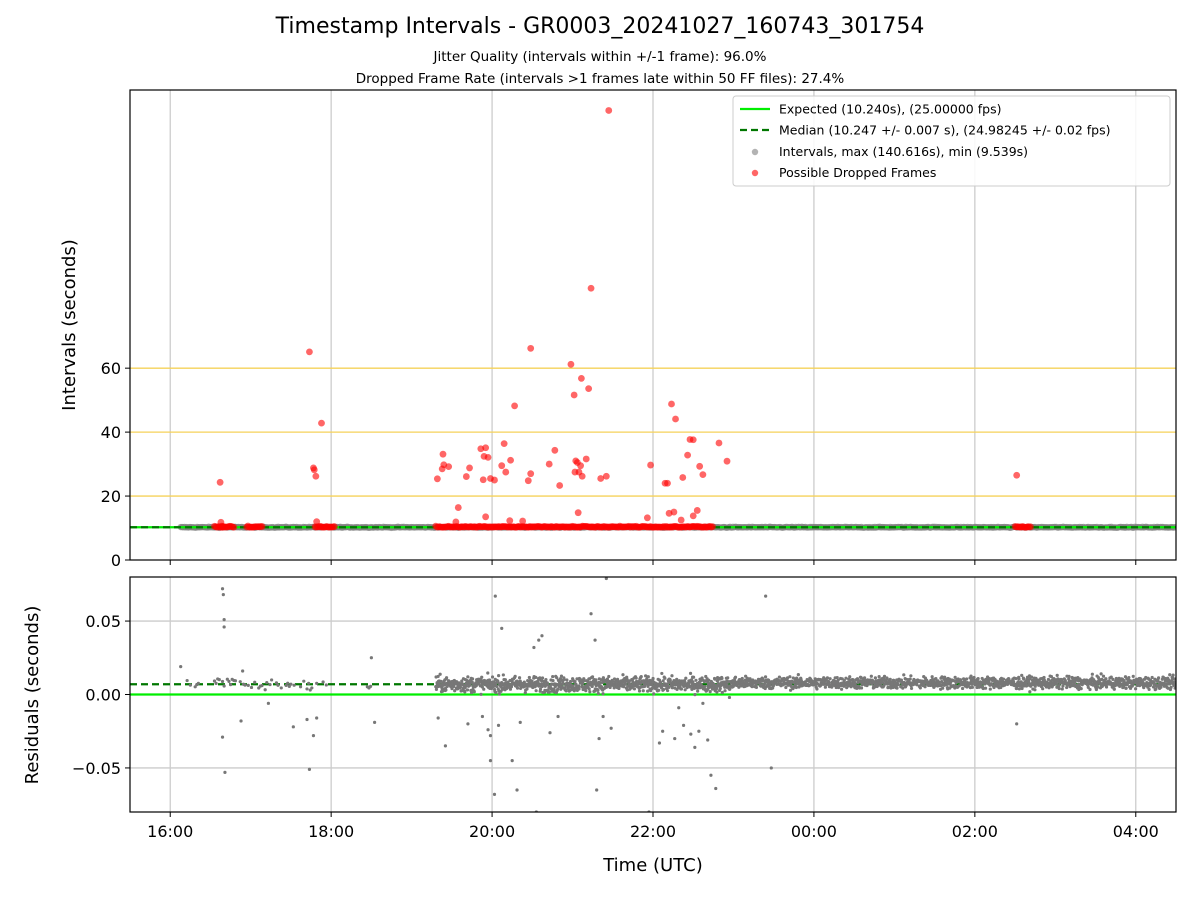  Describe the element at coordinates (890, 109) in the screenshot. I see `legend-expected-label: Expected (10.240s), (25.00000 fps)` at that location.